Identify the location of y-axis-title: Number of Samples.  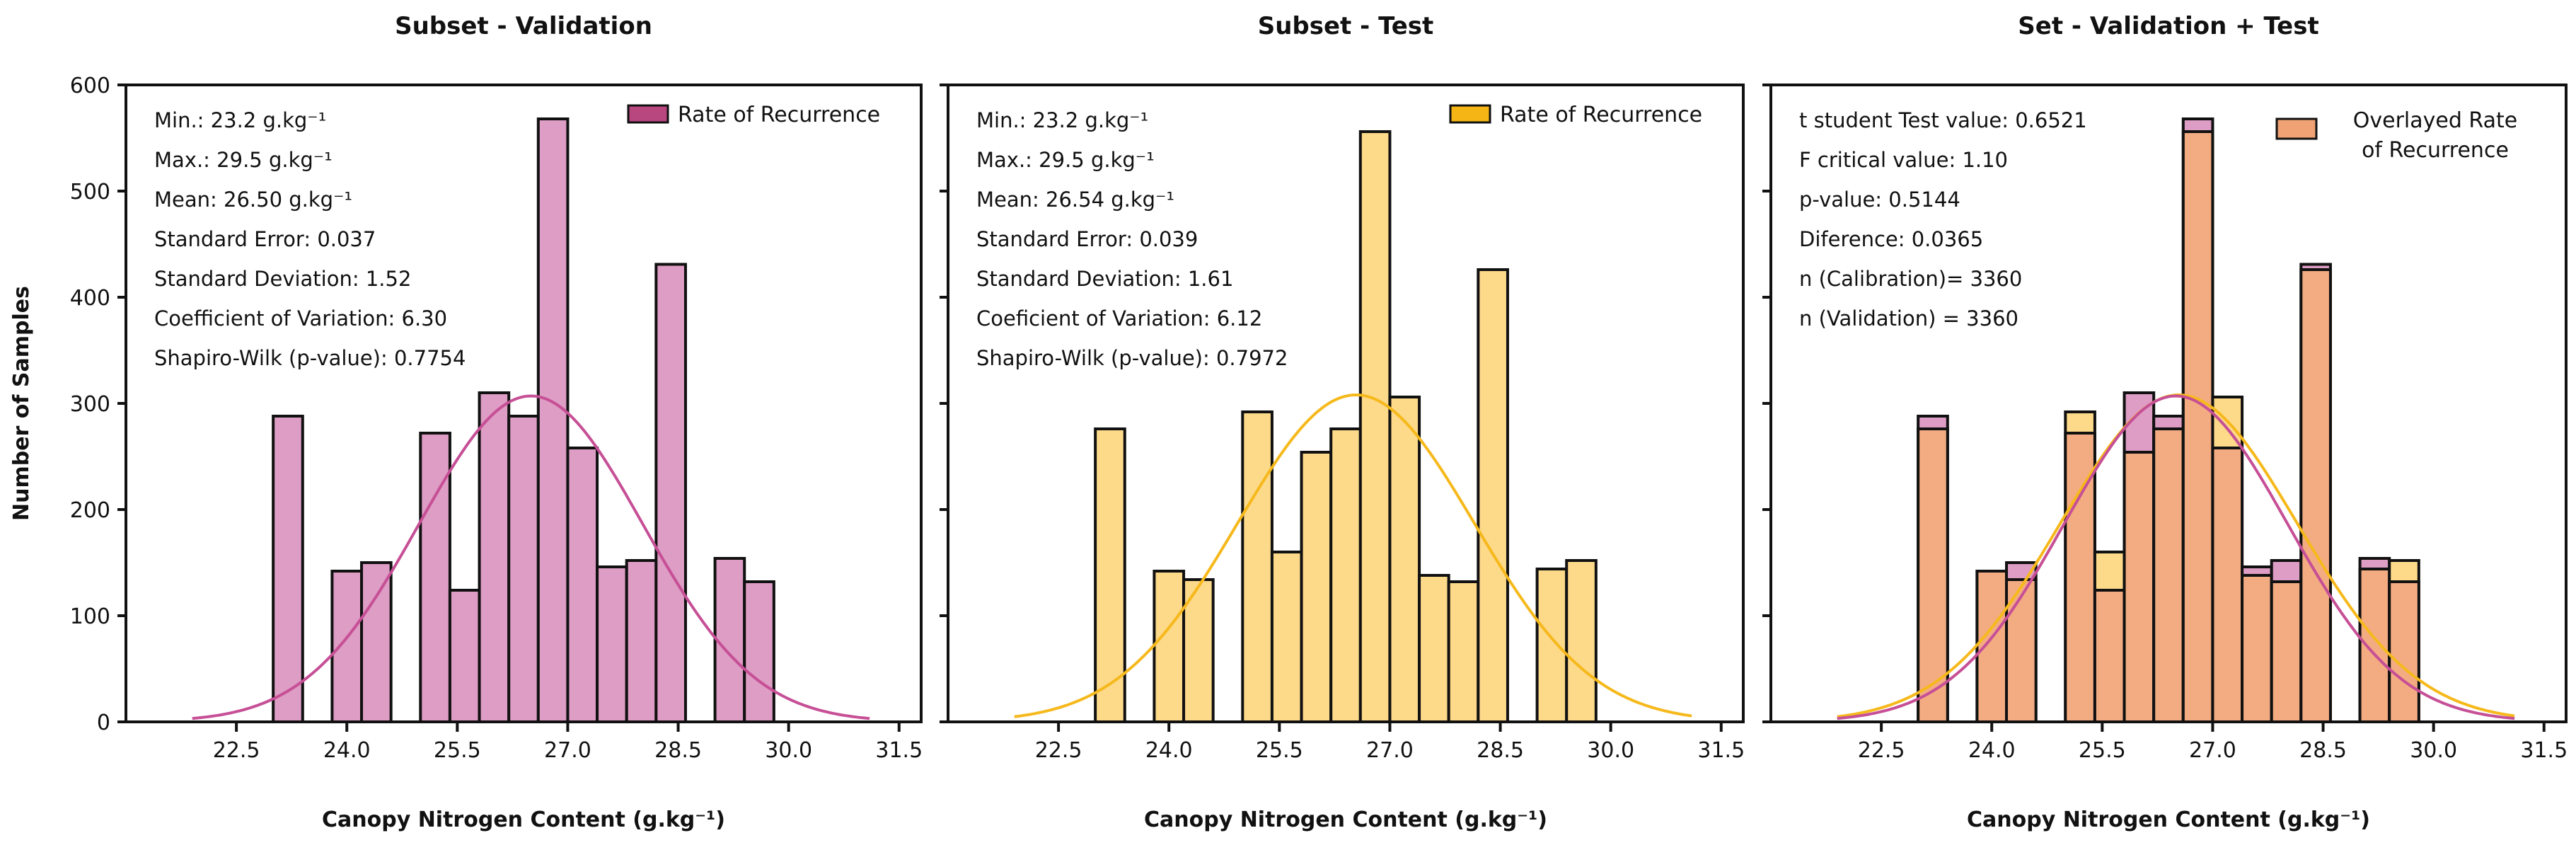
(21, 403).